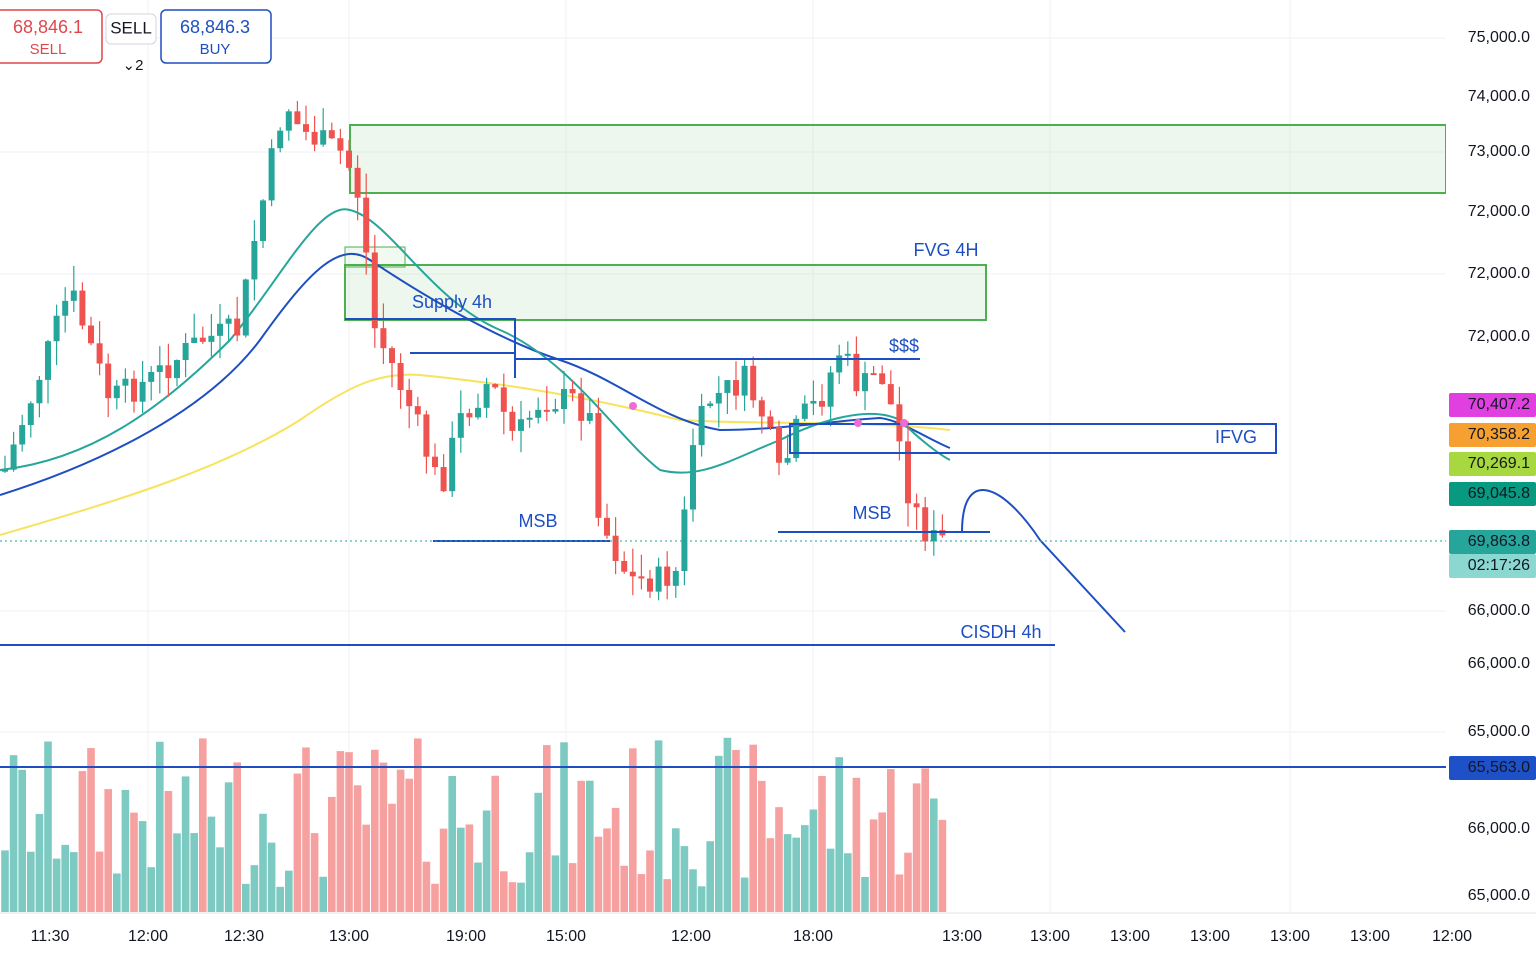  What do you see at coordinates (1499, 96) in the screenshot?
I see `price-label: 74,000.0` at bounding box center [1499, 96].